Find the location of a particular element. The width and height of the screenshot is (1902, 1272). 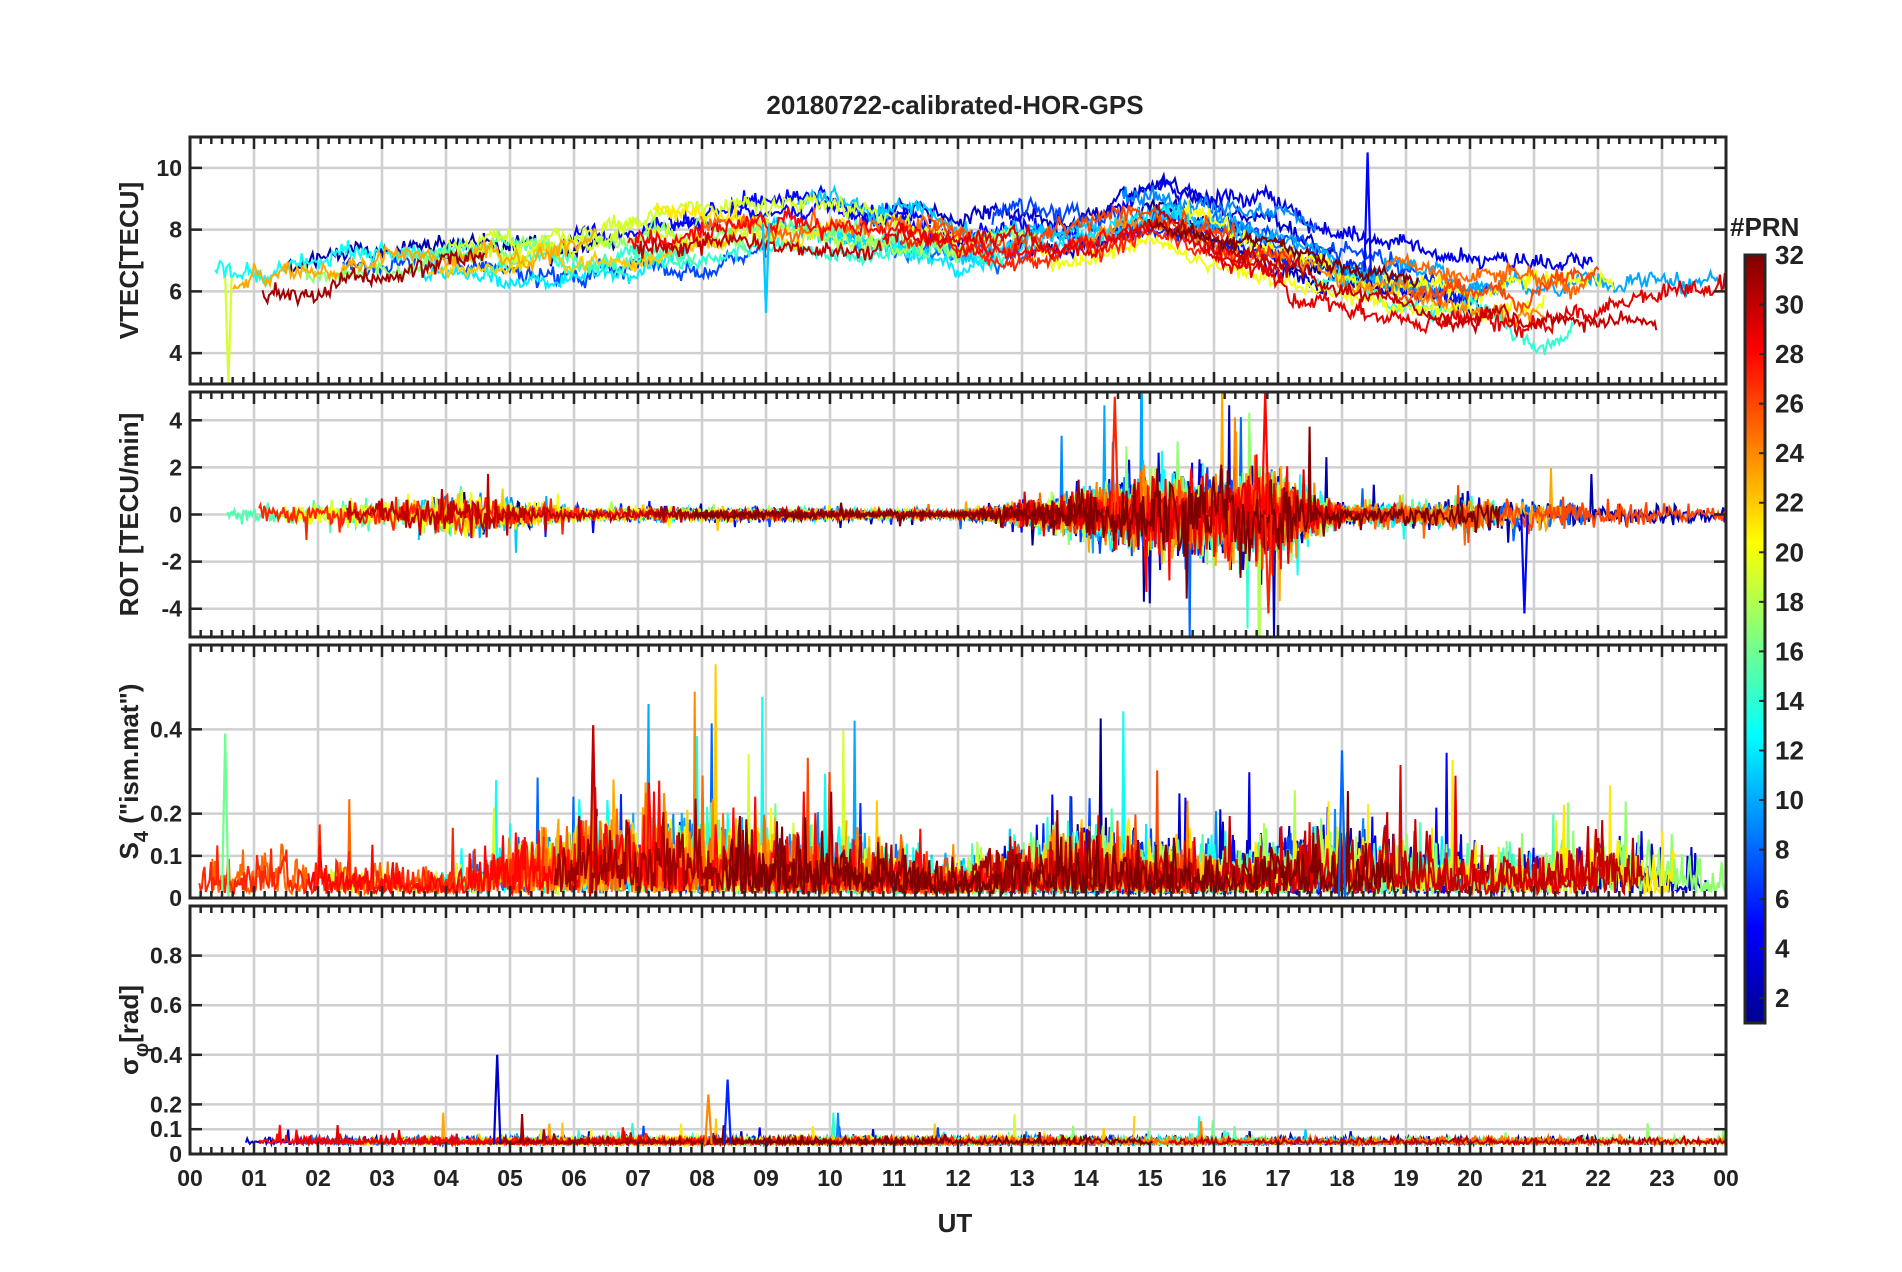

colorbar-tick-label: 16 is located at coordinates (1789, 651).